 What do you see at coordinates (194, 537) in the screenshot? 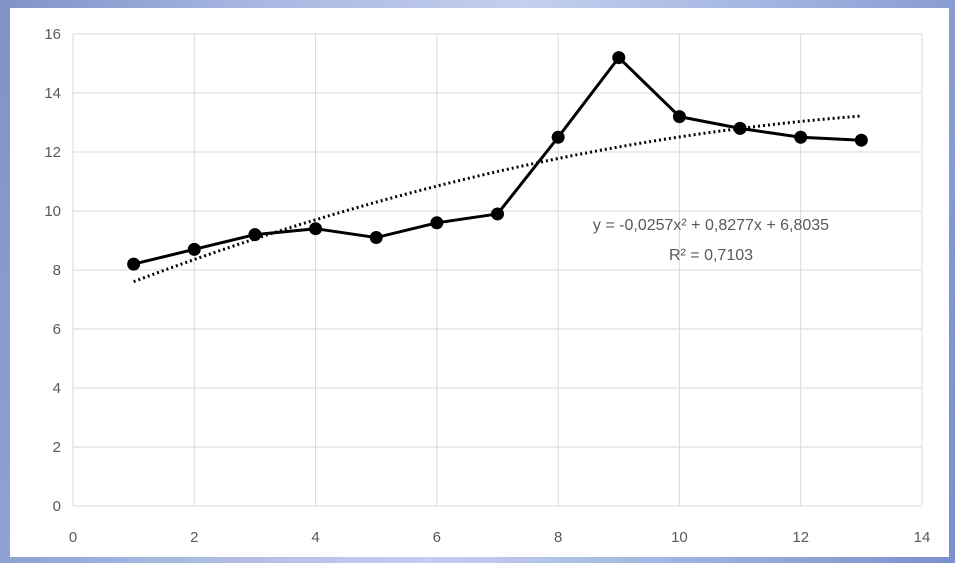
I see `x-tick-label: 2` at bounding box center [194, 537].